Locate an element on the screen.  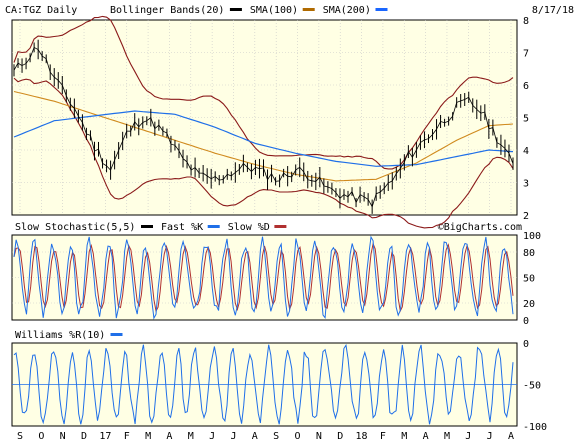
stochastic-legend: Slow Stochastic(5,5) Fast %K Slow %D is located at coordinates (151, 227).